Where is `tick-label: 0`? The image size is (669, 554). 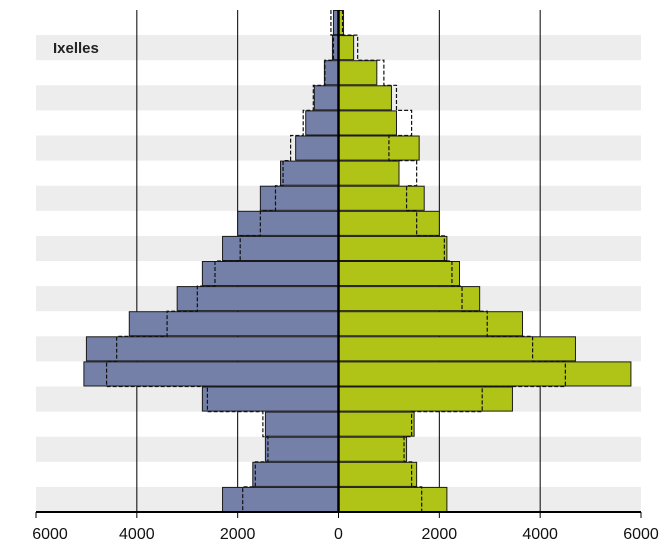
tick-label: 0 is located at coordinates (338, 534).